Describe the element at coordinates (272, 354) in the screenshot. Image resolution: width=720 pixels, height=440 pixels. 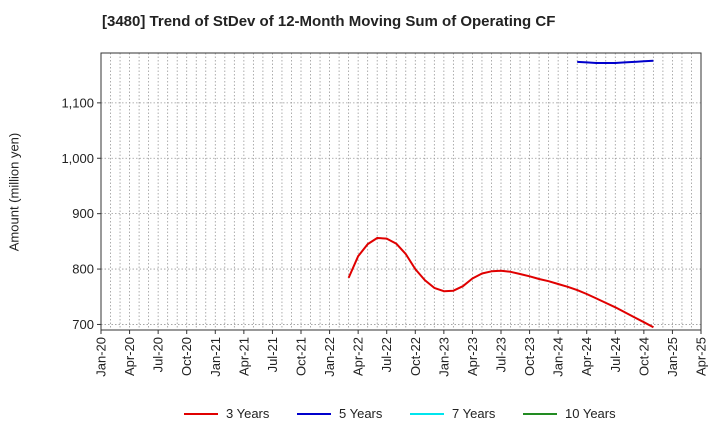
I see `x-tick-label: Jul-21` at that location.